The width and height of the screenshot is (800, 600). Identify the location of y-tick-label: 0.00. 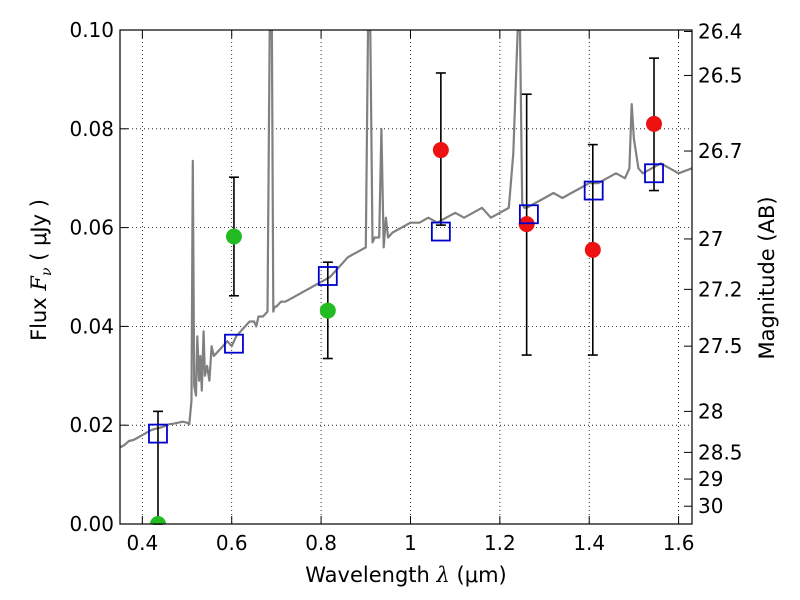
(91, 524).